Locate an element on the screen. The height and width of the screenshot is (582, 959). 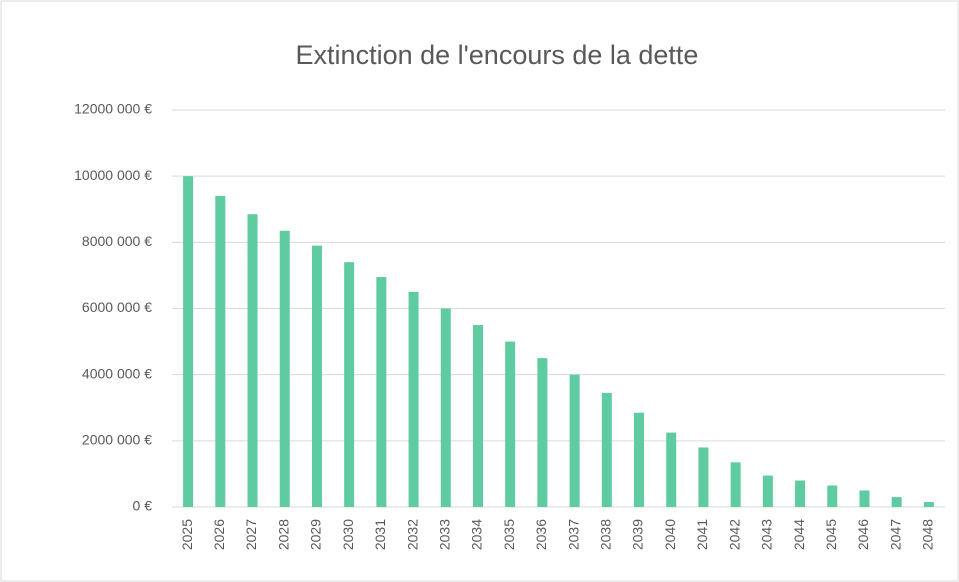
y-tick-label: 4000 000 € is located at coordinates (117, 373).